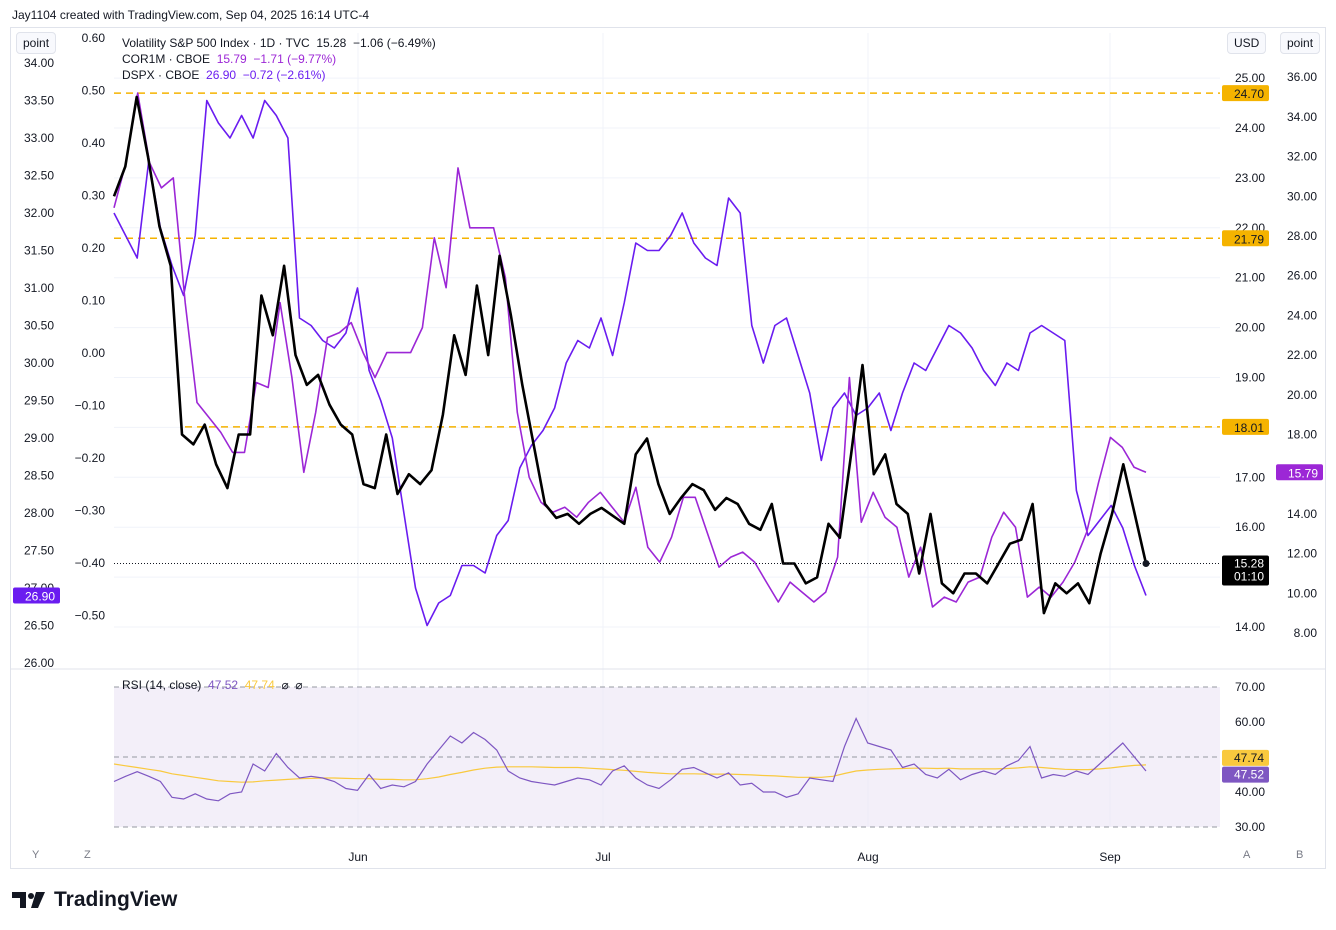 Image resolution: width=1336 pixels, height=930 pixels. Describe the element at coordinates (39, 251) in the screenshot. I see `far-left-tick: 31.50` at that location.